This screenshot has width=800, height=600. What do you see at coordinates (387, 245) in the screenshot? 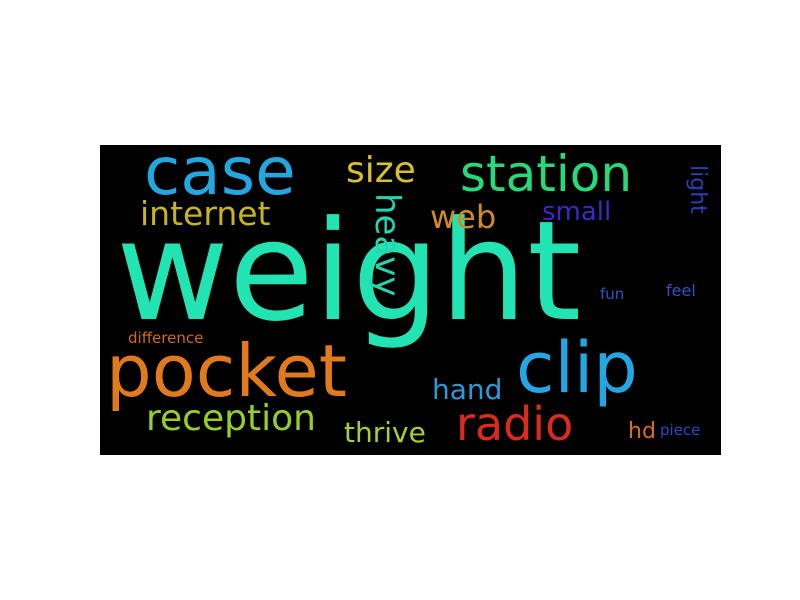
I see `word-heavy: heavy` at bounding box center [387, 245].